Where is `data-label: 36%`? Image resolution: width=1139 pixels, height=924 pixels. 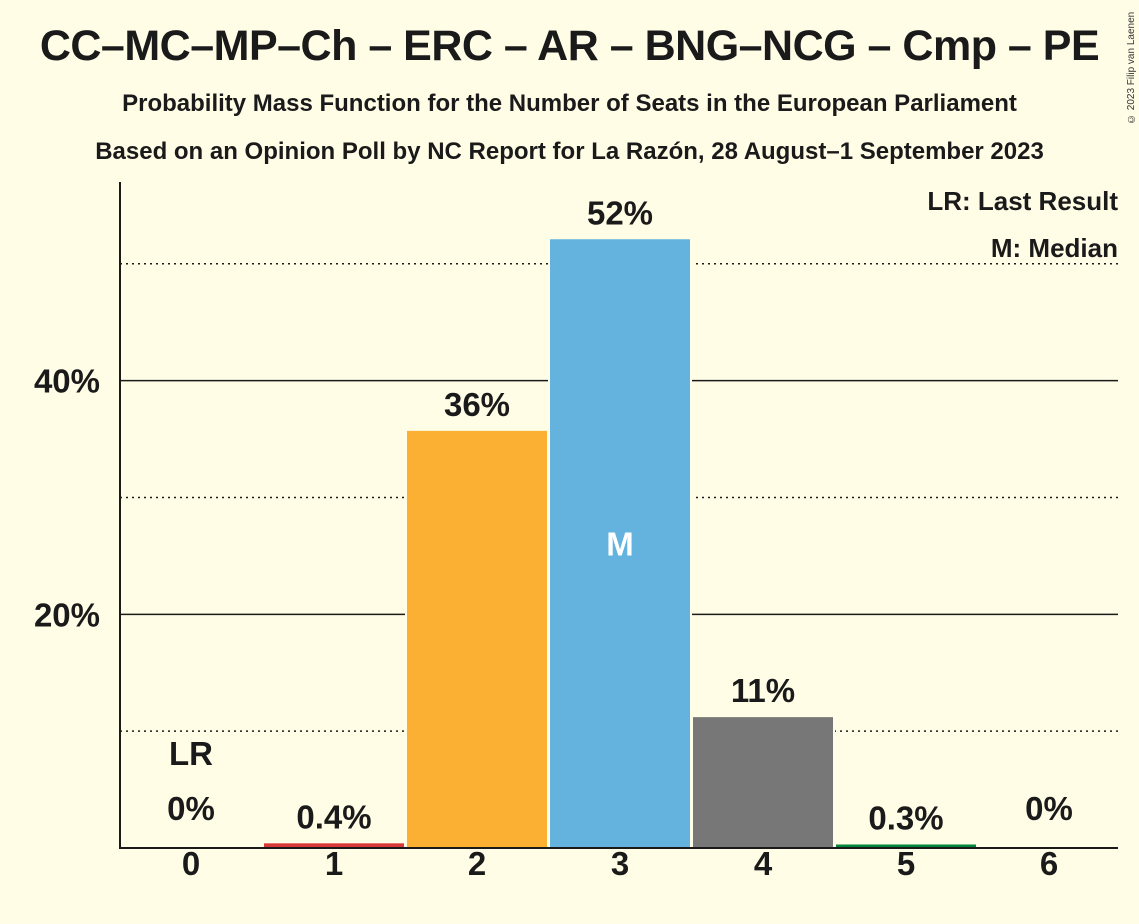 data-label: 36% is located at coordinates (477, 404).